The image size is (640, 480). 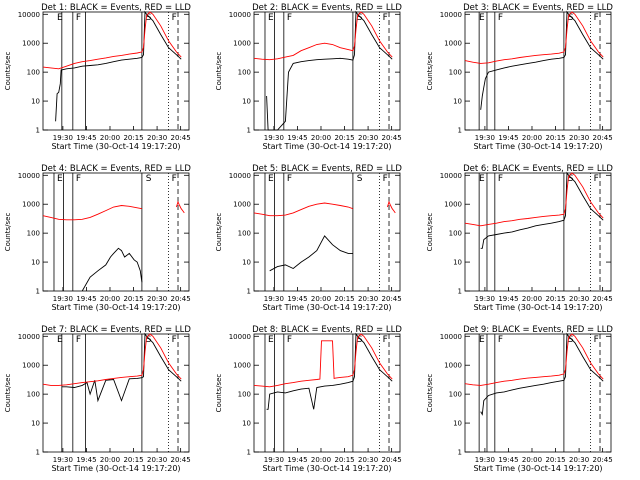 I want to click on panel-title: Det 9: BLACK = Events, RED = LLD, so click(x=538, y=330).